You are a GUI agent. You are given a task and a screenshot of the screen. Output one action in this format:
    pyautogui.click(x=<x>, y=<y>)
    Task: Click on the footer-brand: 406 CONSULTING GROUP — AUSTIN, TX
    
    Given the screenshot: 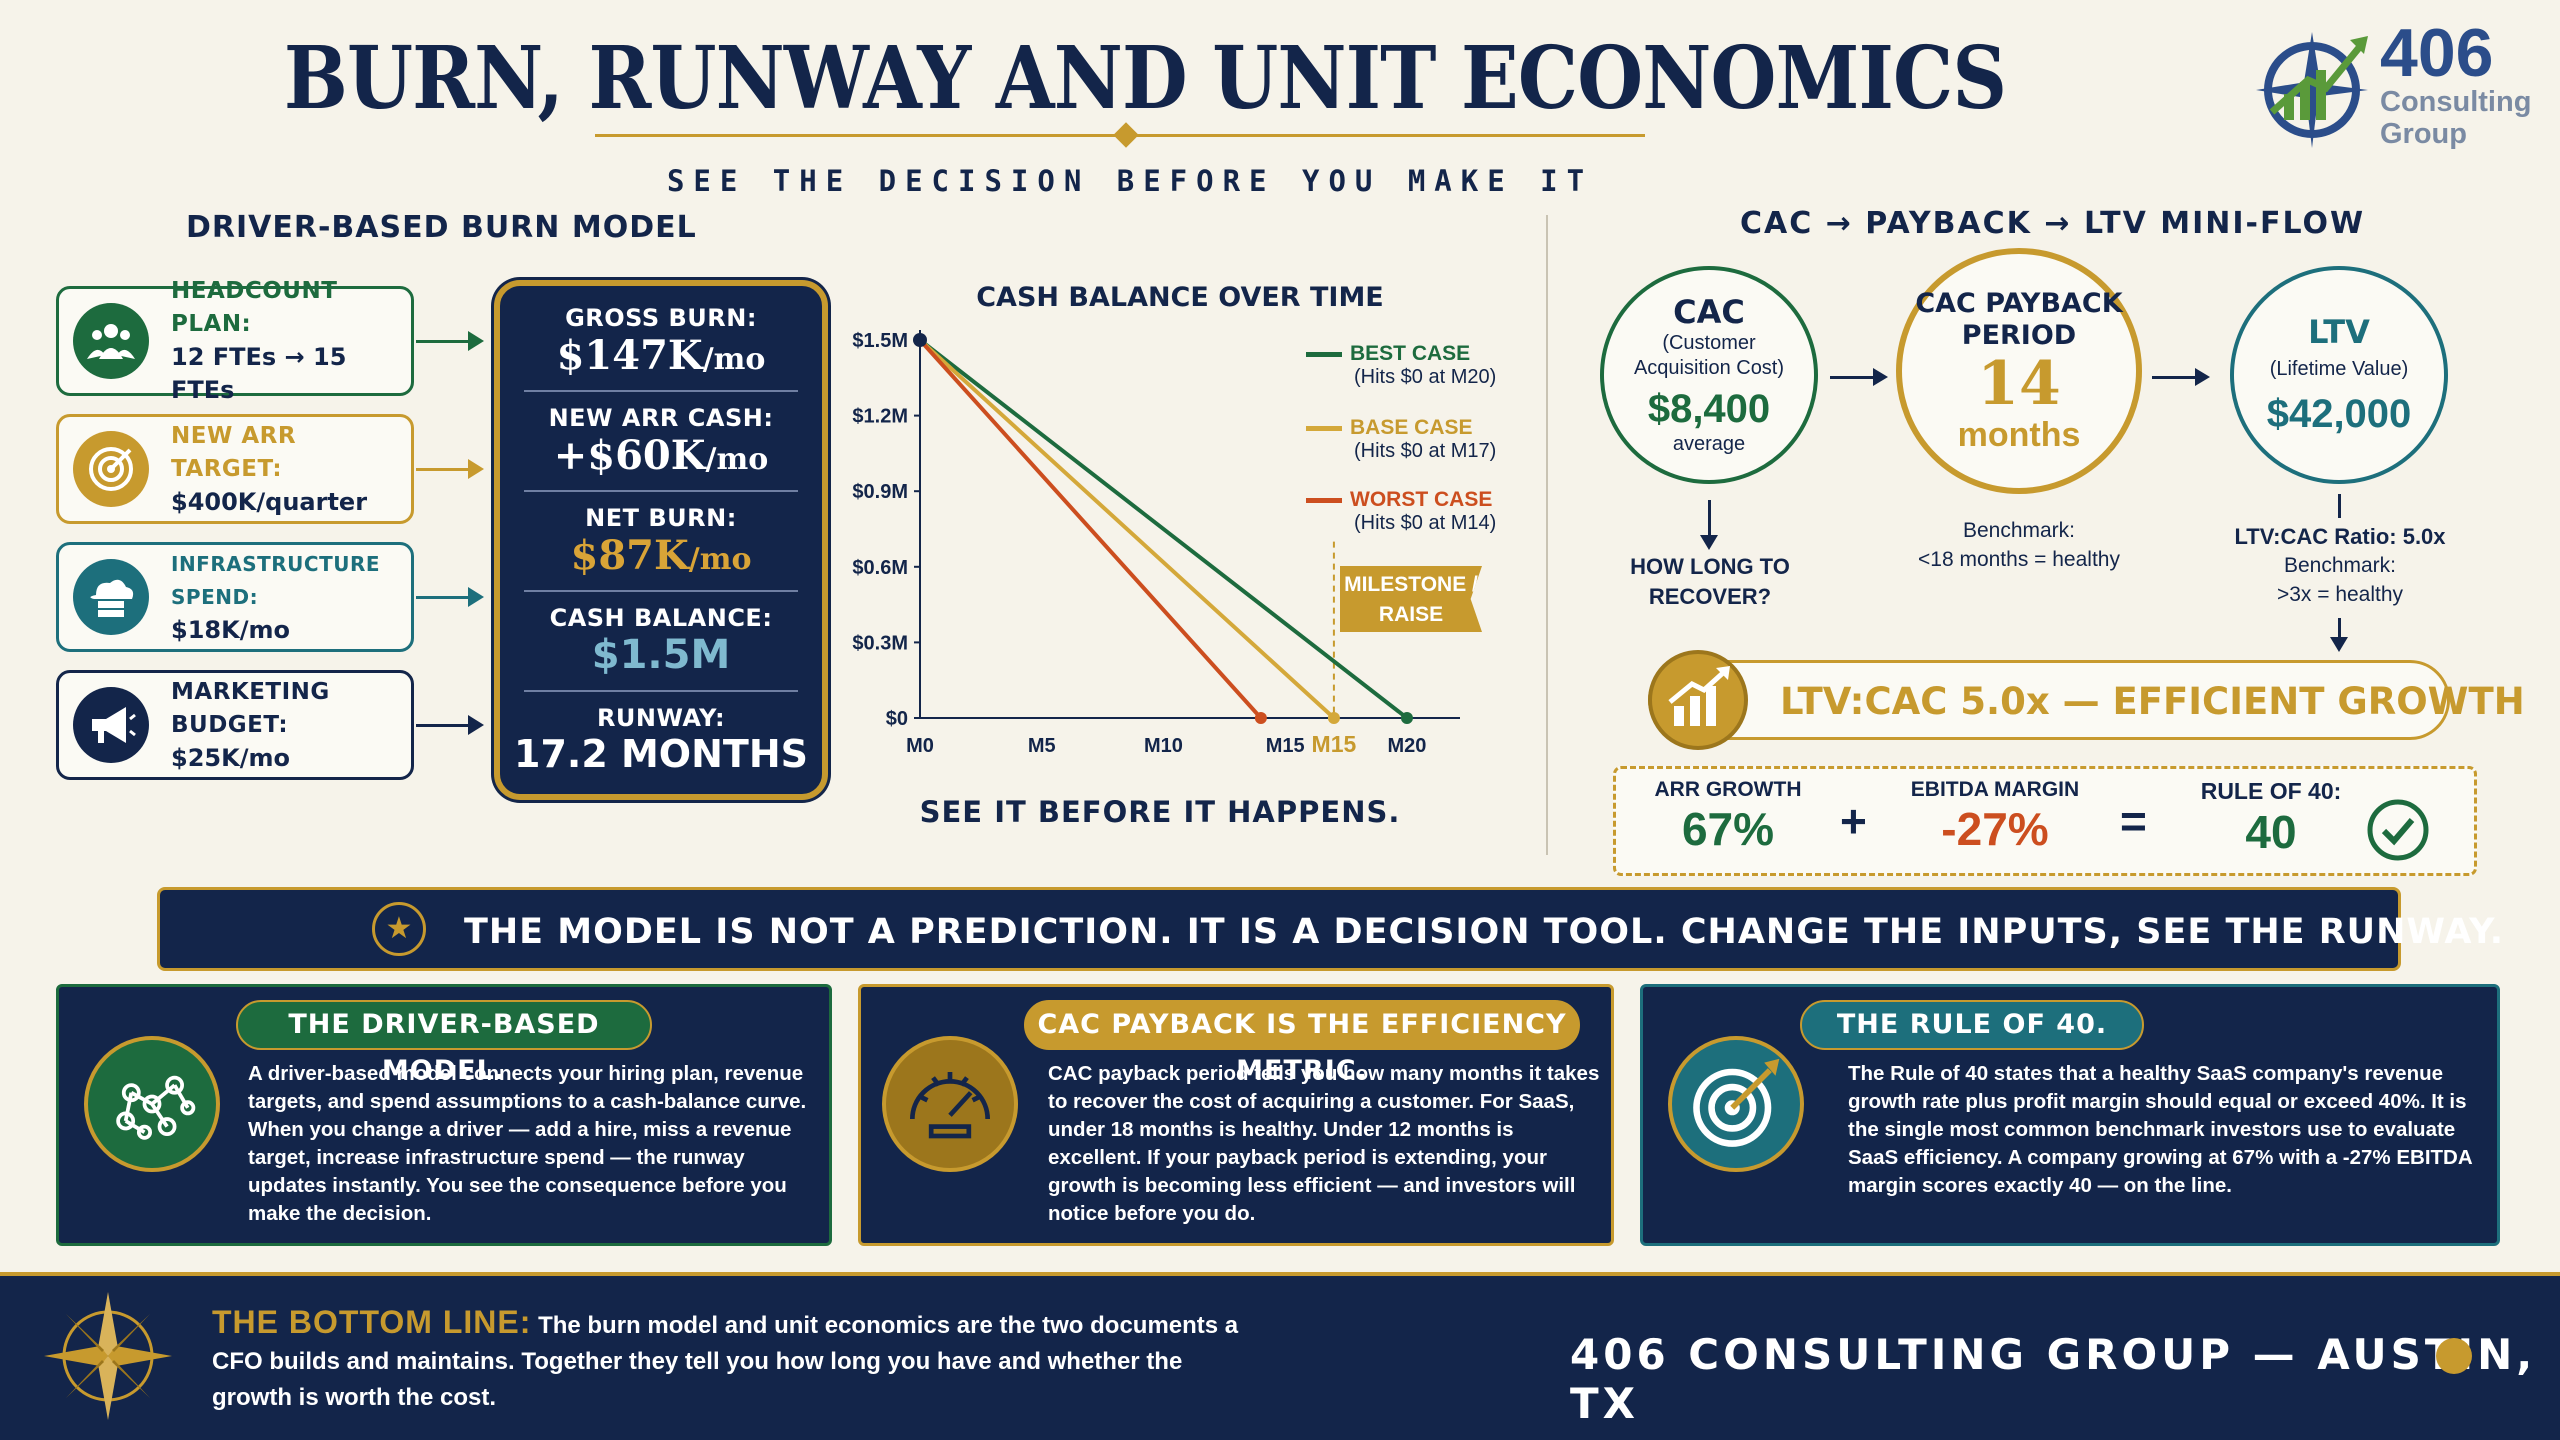 What is the action you would take?
    pyautogui.click(x=2053, y=1379)
    